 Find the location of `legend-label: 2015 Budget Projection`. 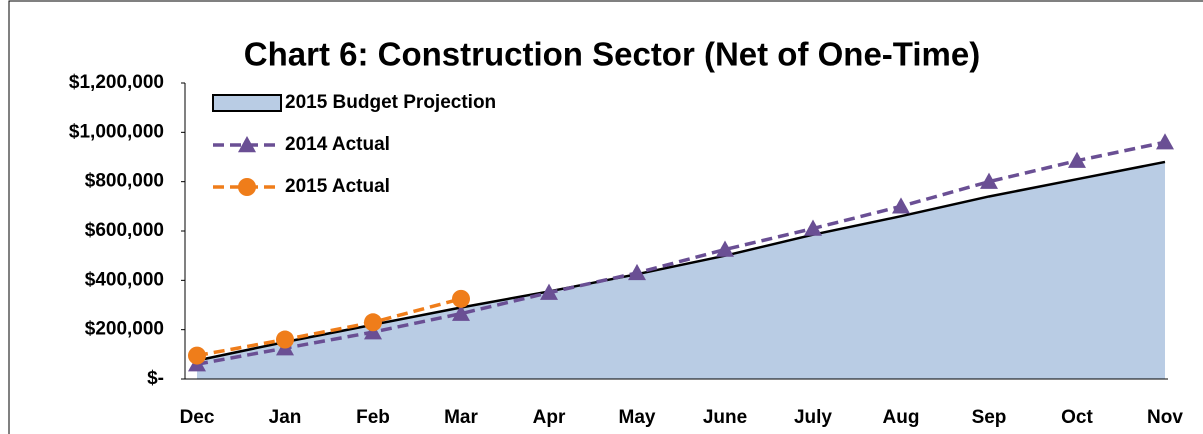

legend-label: 2015 Budget Projection is located at coordinates (390, 102).